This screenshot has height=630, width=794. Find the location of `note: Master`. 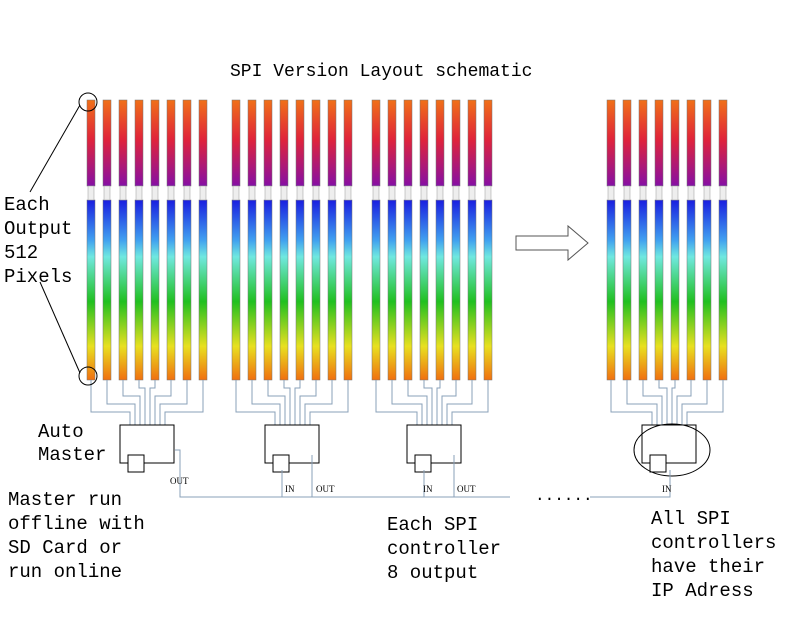

note: Master is located at coordinates (72, 455).